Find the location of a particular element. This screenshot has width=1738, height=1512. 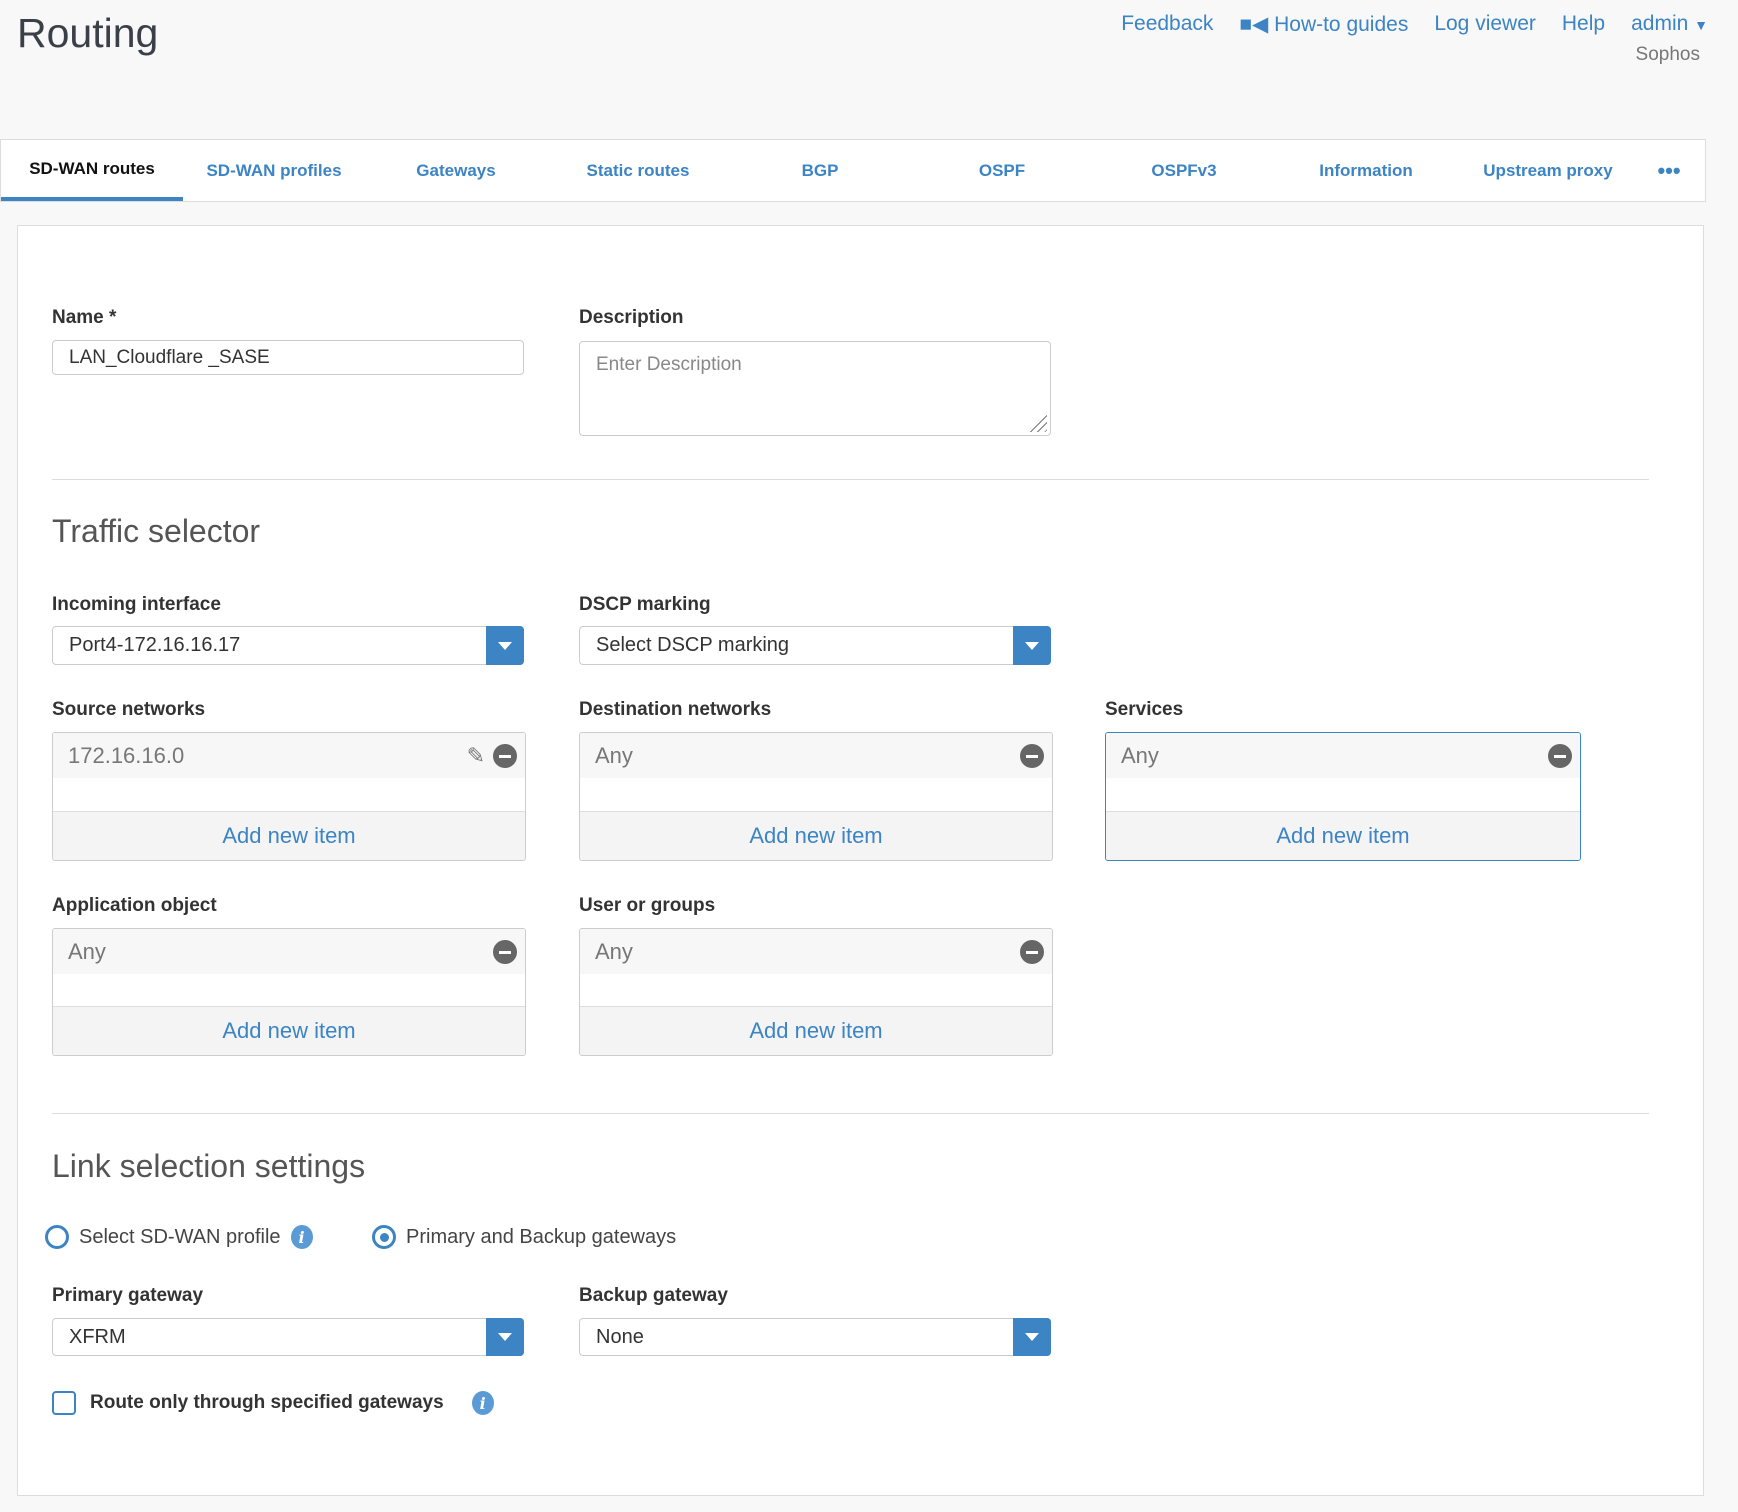

backup-gateway-label: Backup gateway is located at coordinates (653, 1295).